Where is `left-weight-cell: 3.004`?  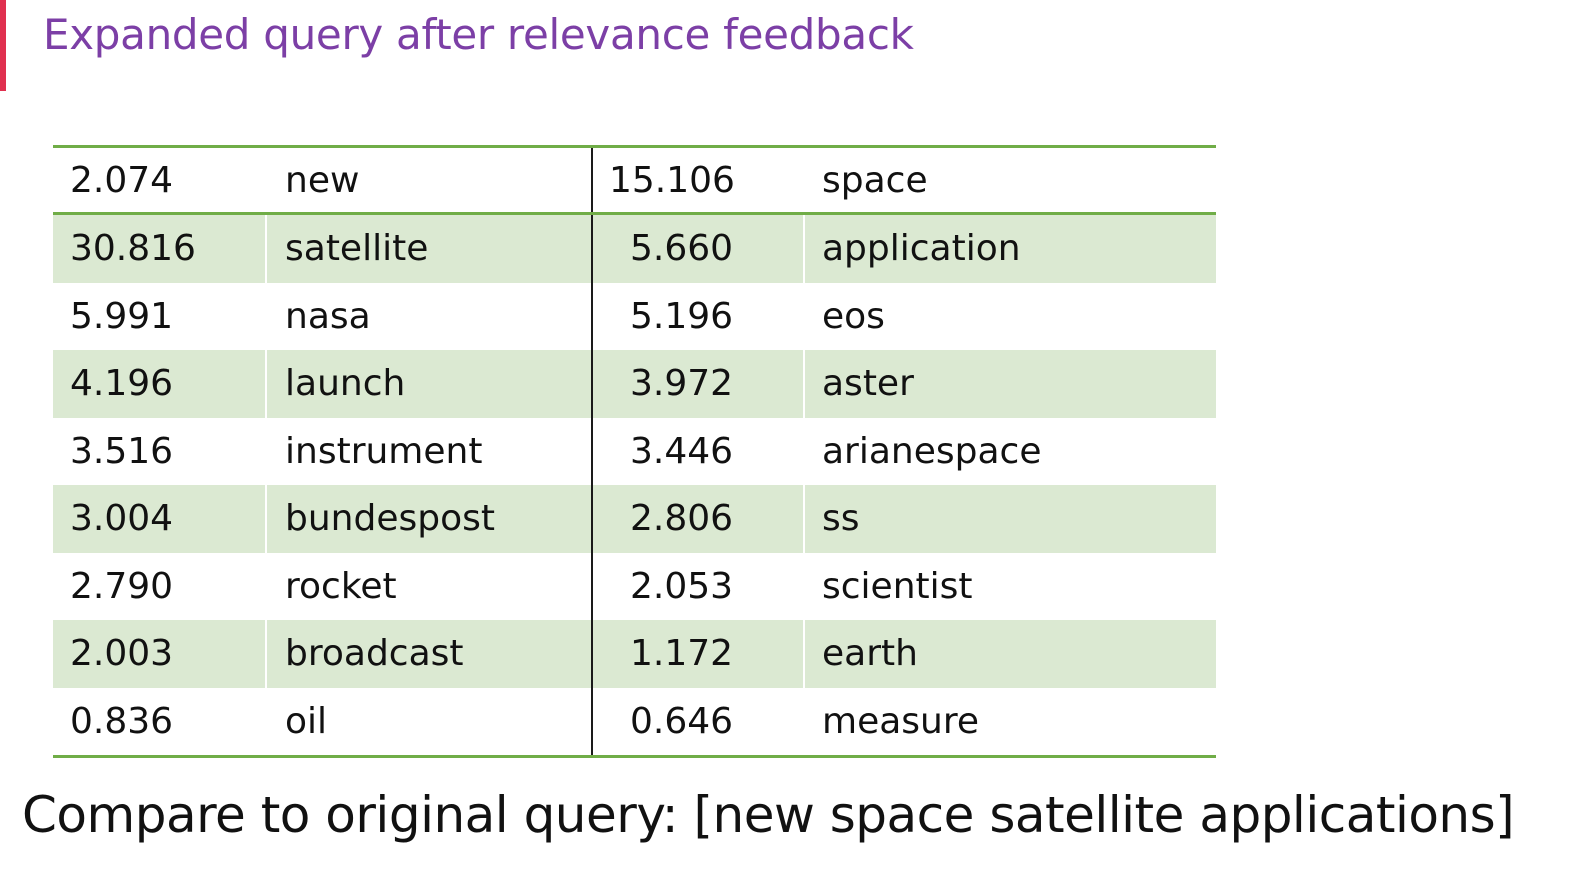
left-weight-cell: 3.004 is located at coordinates (159, 519).